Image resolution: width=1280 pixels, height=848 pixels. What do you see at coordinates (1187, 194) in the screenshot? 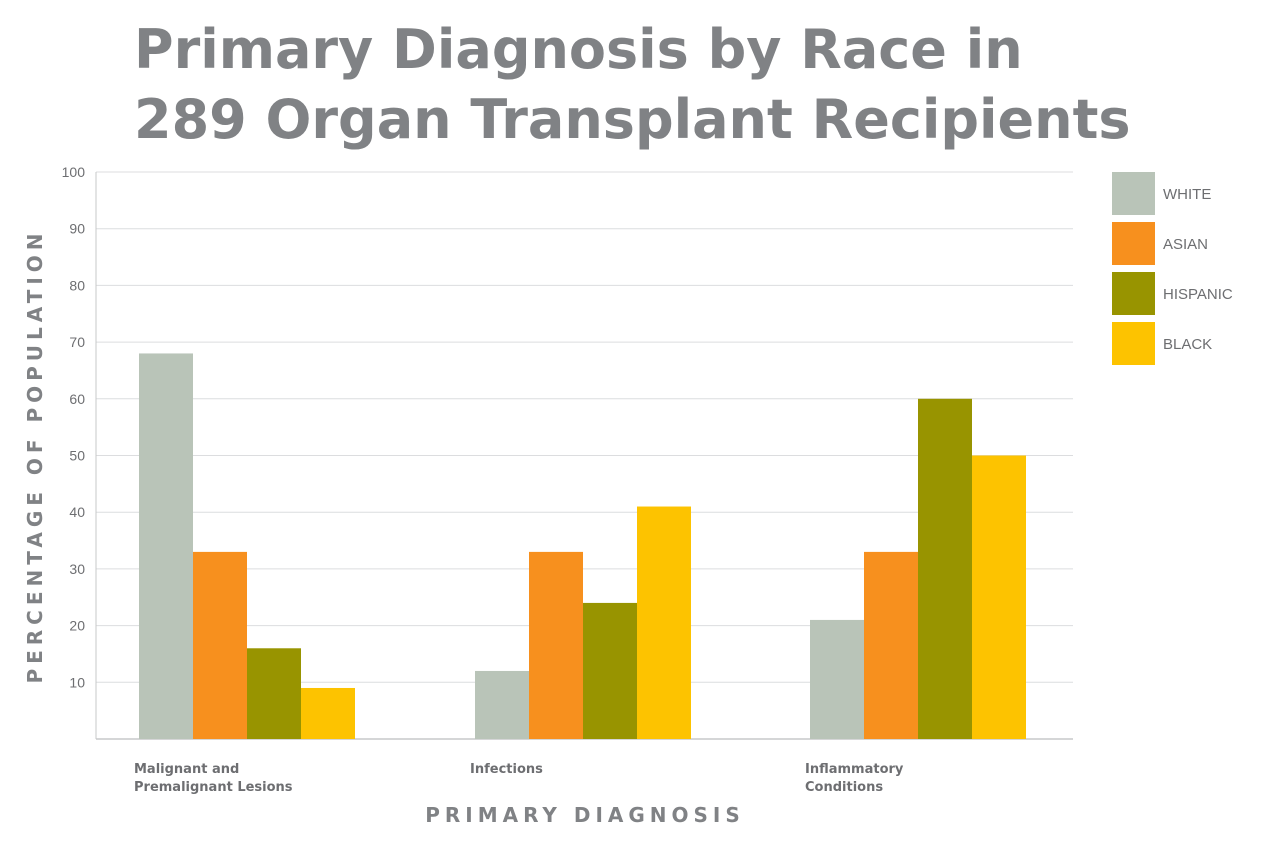
I see `legend-label-white: WHITE` at bounding box center [1187, 194].